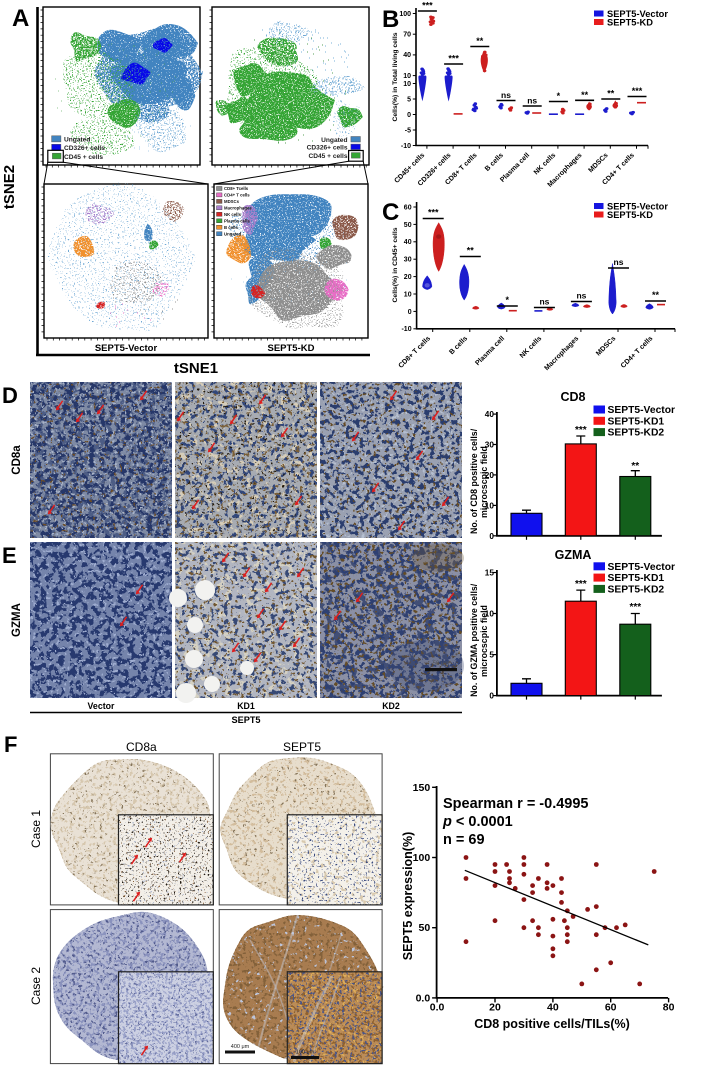 Image resolution: width=709 pixels, height=1069 pixels. What do you see at coordinates (408, 896) in the screenshot?
I see `svg-text: SEPT5 expression(%)` at bounding box center [408, 896].